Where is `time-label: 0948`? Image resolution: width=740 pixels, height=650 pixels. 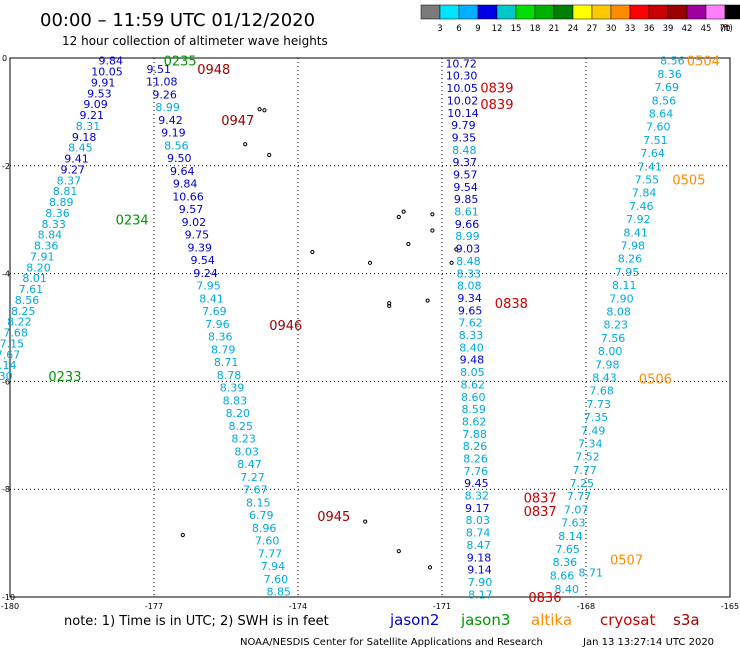
time-label: 0948 is located at coordinates (213, 70).